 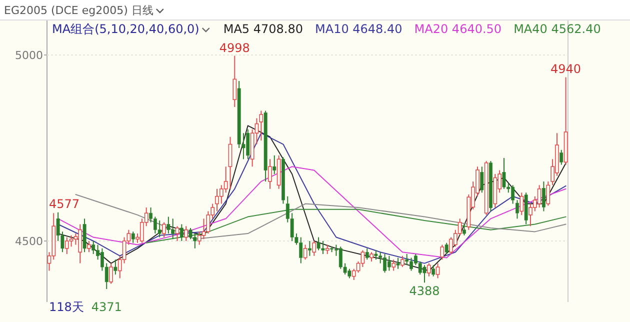 I want to click on text: MA40 4562.40, so click(x=557, y=29).